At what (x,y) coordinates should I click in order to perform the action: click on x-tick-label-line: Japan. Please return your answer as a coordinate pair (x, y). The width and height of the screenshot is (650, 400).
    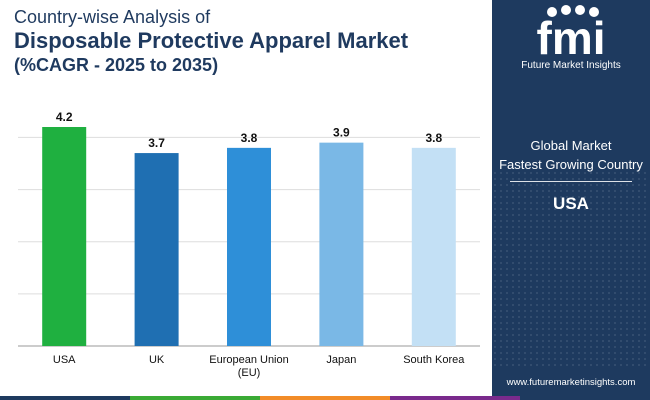
    Looking at the image, I should click on (341, 360).